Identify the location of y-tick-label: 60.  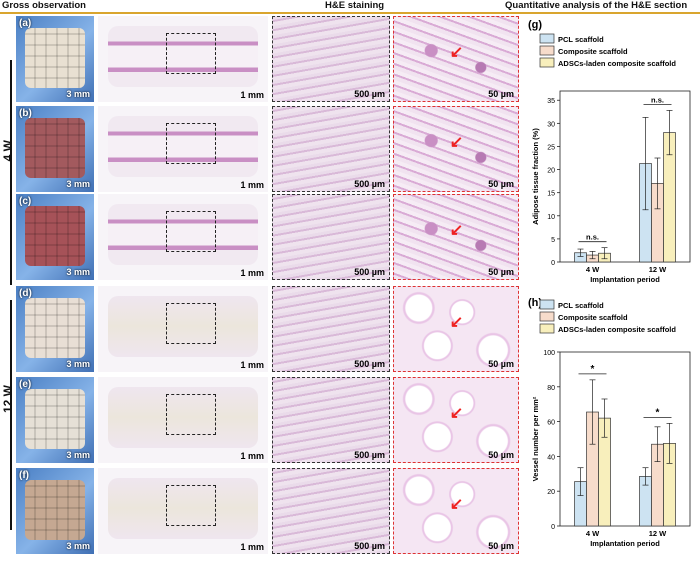
(551, 423).